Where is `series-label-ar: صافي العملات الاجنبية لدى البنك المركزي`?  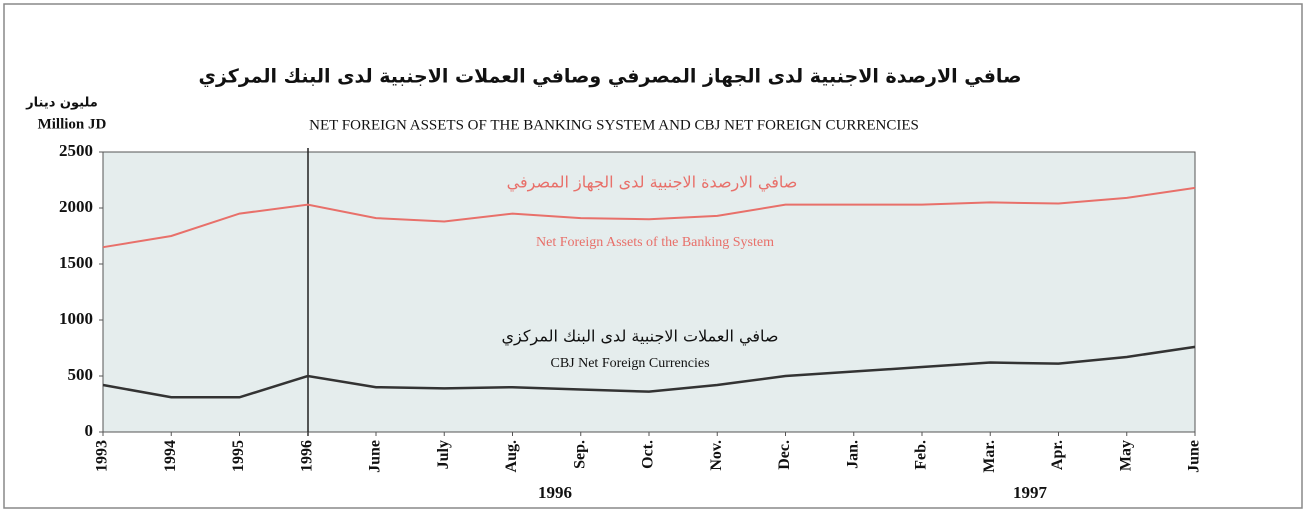
series-label-ar: صافي العملات الاجنبية لدى البنك المركزي is located at coordinates (640, 337).